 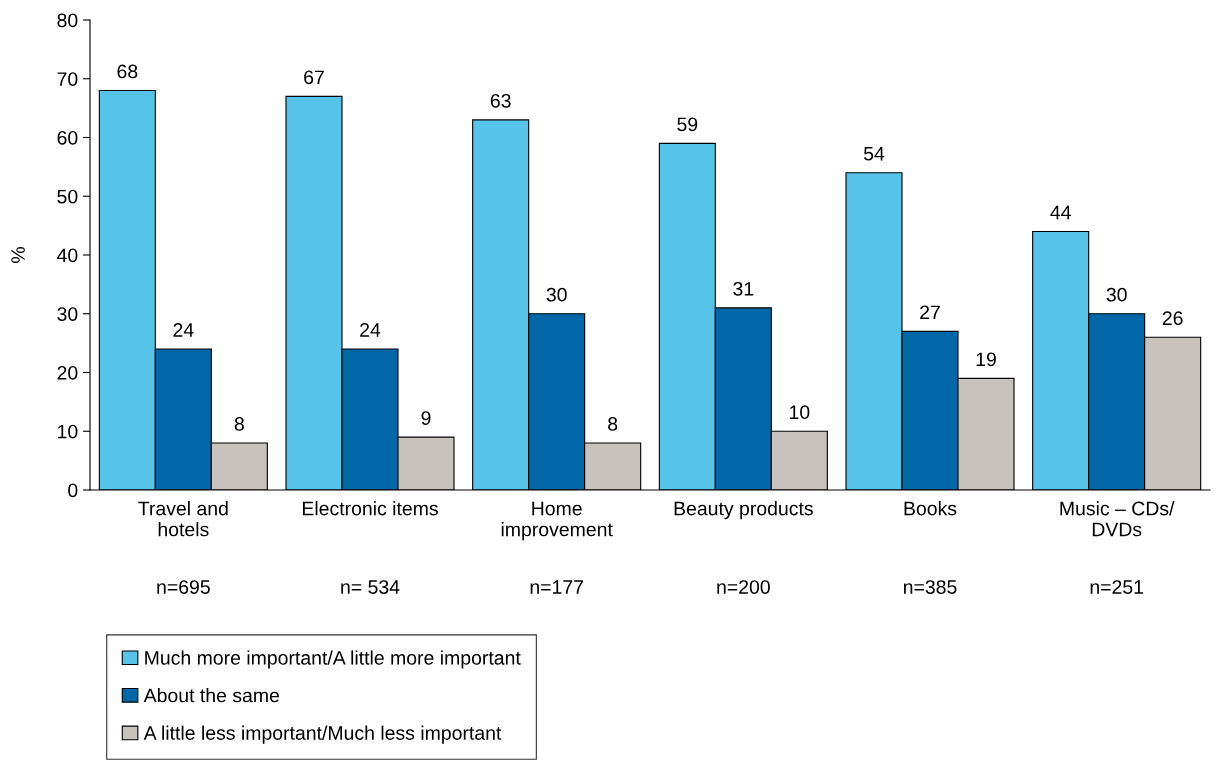 I want to click on y-tick-label: 70, so click(x=67, y=79).